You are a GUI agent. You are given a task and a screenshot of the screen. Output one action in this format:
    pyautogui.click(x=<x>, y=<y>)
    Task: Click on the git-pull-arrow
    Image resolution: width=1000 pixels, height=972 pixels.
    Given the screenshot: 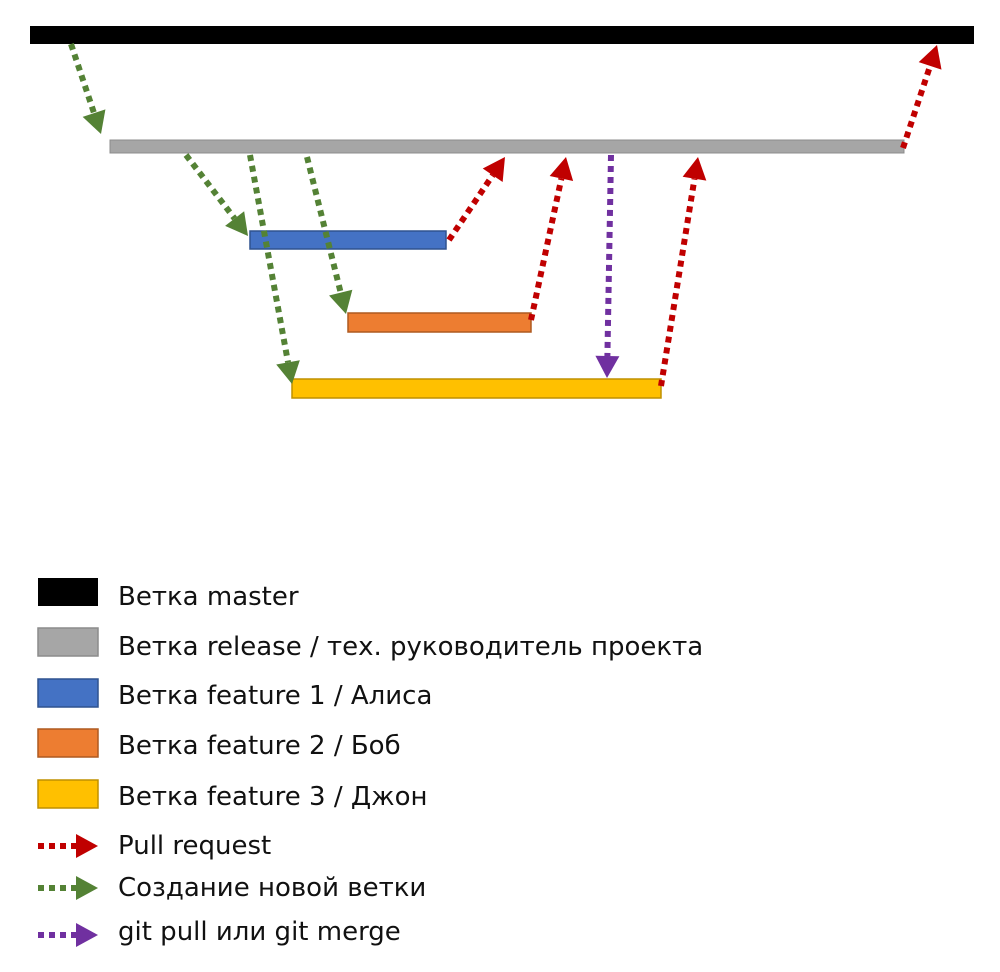 What is the action you would take?
    pyautogui.click(x=607, y=266)
    